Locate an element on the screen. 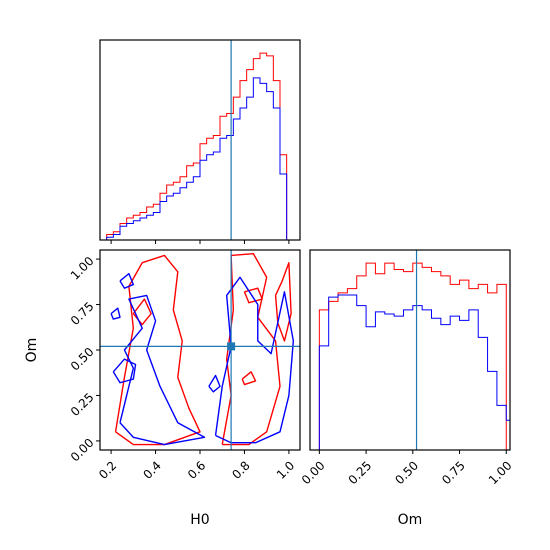  contour-H0-Om-x-tick-label: 1.0 is located at coordinates (285, 469).